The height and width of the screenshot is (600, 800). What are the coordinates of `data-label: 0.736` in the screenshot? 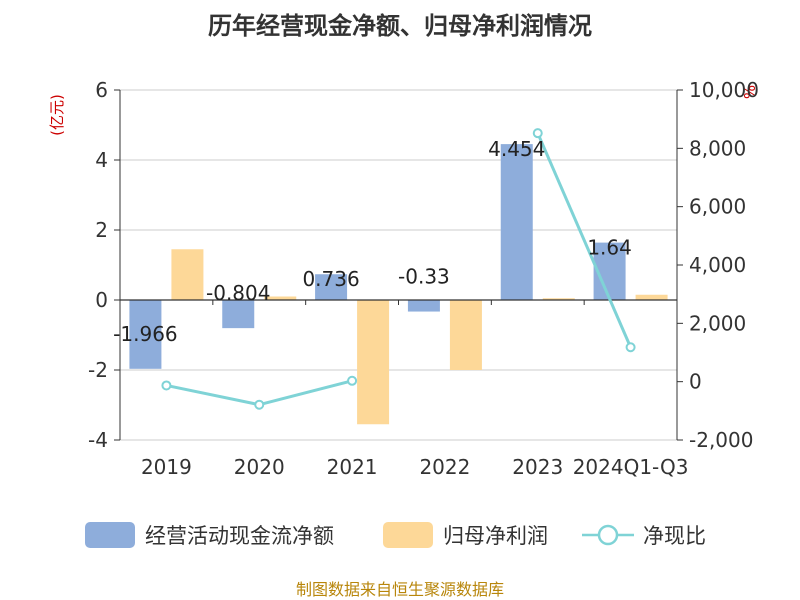 It's located at (330, 279).